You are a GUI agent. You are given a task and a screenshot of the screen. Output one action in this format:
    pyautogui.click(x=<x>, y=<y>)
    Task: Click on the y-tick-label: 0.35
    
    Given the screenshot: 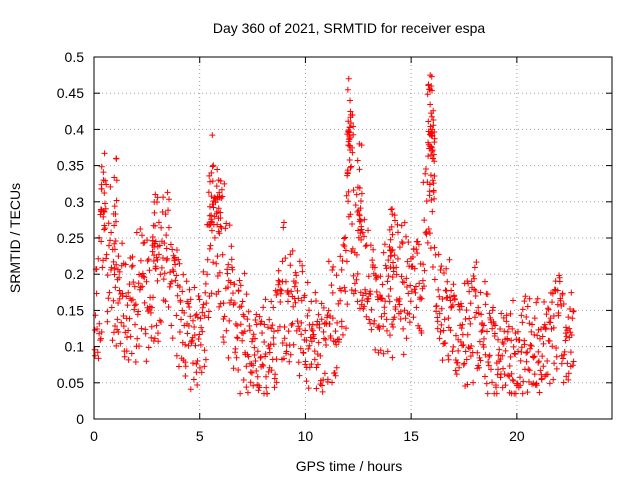 What is the action you would take?
    pyautogui.click(x=70, y=166)
    